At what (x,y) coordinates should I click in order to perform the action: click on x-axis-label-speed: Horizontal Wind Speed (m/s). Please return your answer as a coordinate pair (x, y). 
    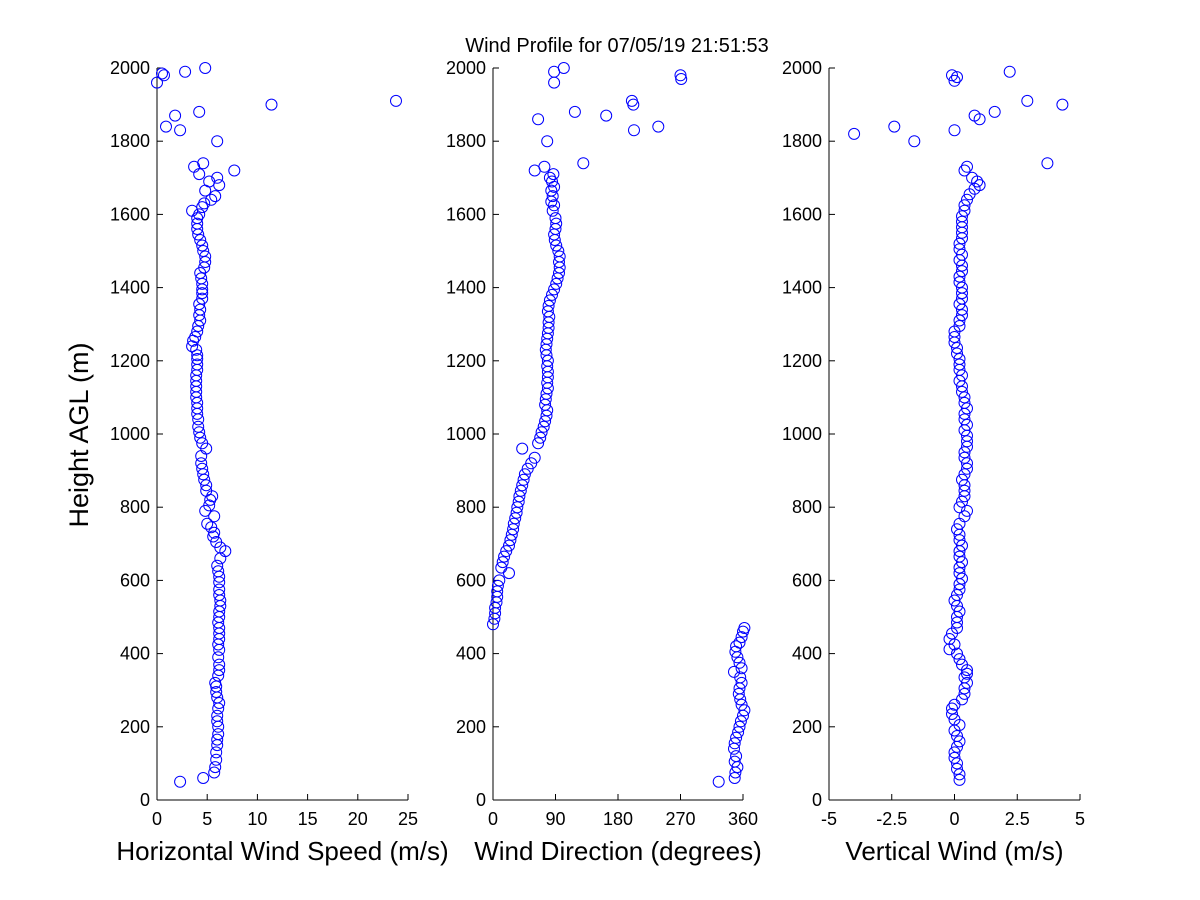
    Looking at the image, I should click on (282, 851).